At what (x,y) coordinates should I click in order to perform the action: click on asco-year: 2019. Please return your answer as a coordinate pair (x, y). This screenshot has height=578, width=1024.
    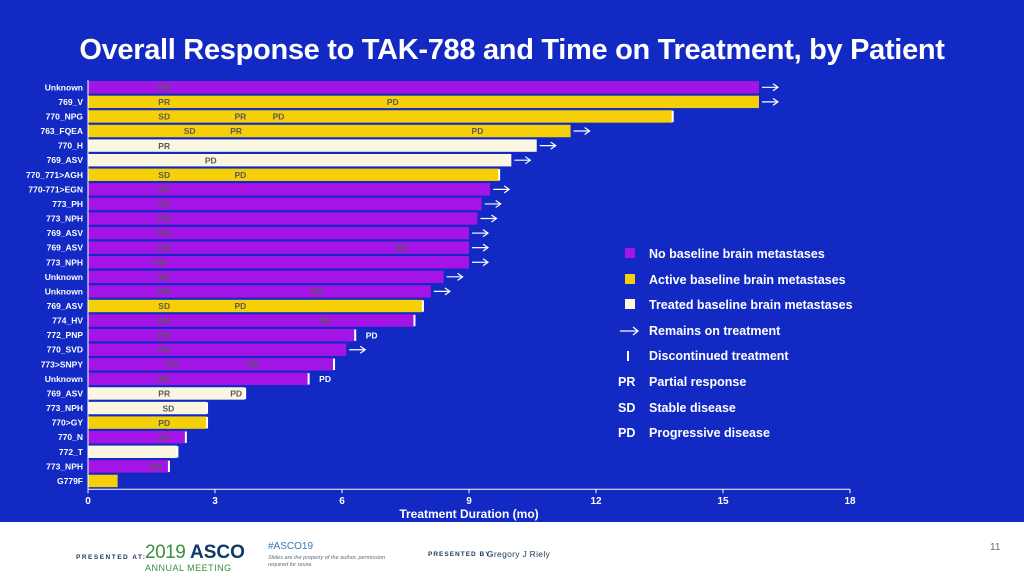
    Looking at the image, I should click on (165, 552).